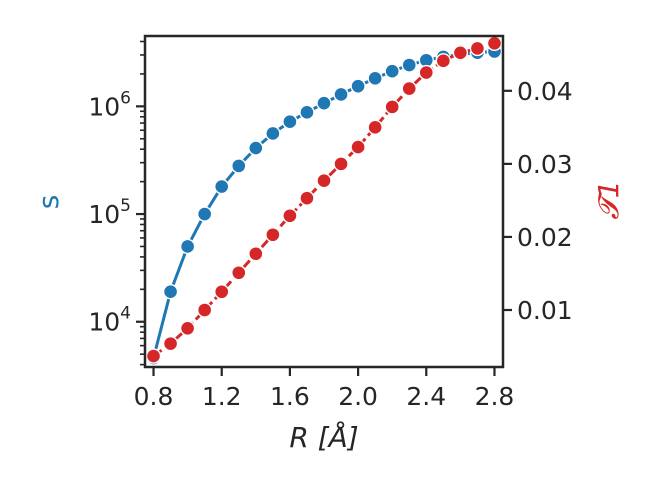 This screenshot has width=664, height=498. What do you see at coordinates (426, 396) in the screenshot?
I see `x-tick-label: 2.4` at bounding box center [426, 396].